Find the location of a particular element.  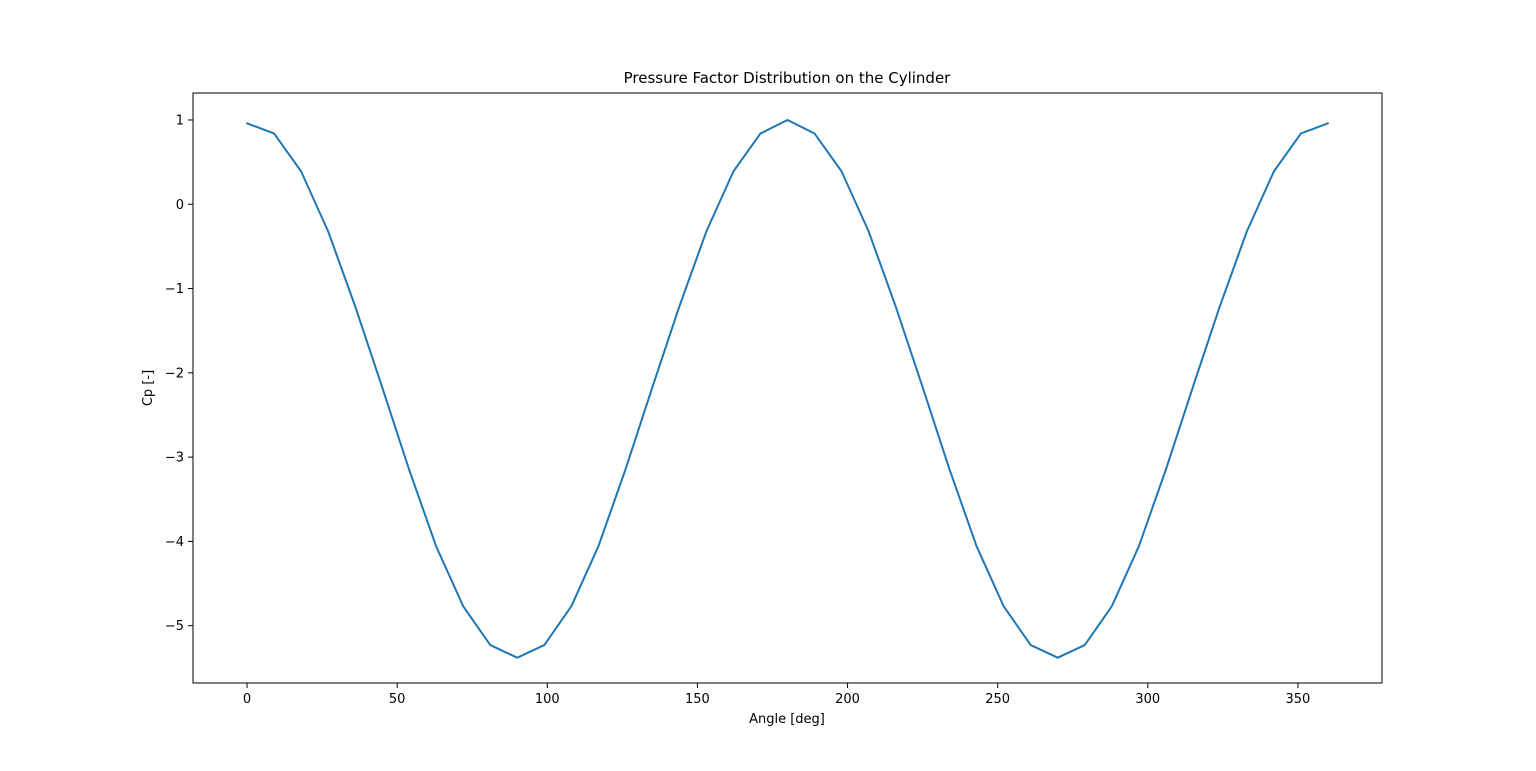

x-axis-label: Angle [deg] is located at coordinates (787, 719).